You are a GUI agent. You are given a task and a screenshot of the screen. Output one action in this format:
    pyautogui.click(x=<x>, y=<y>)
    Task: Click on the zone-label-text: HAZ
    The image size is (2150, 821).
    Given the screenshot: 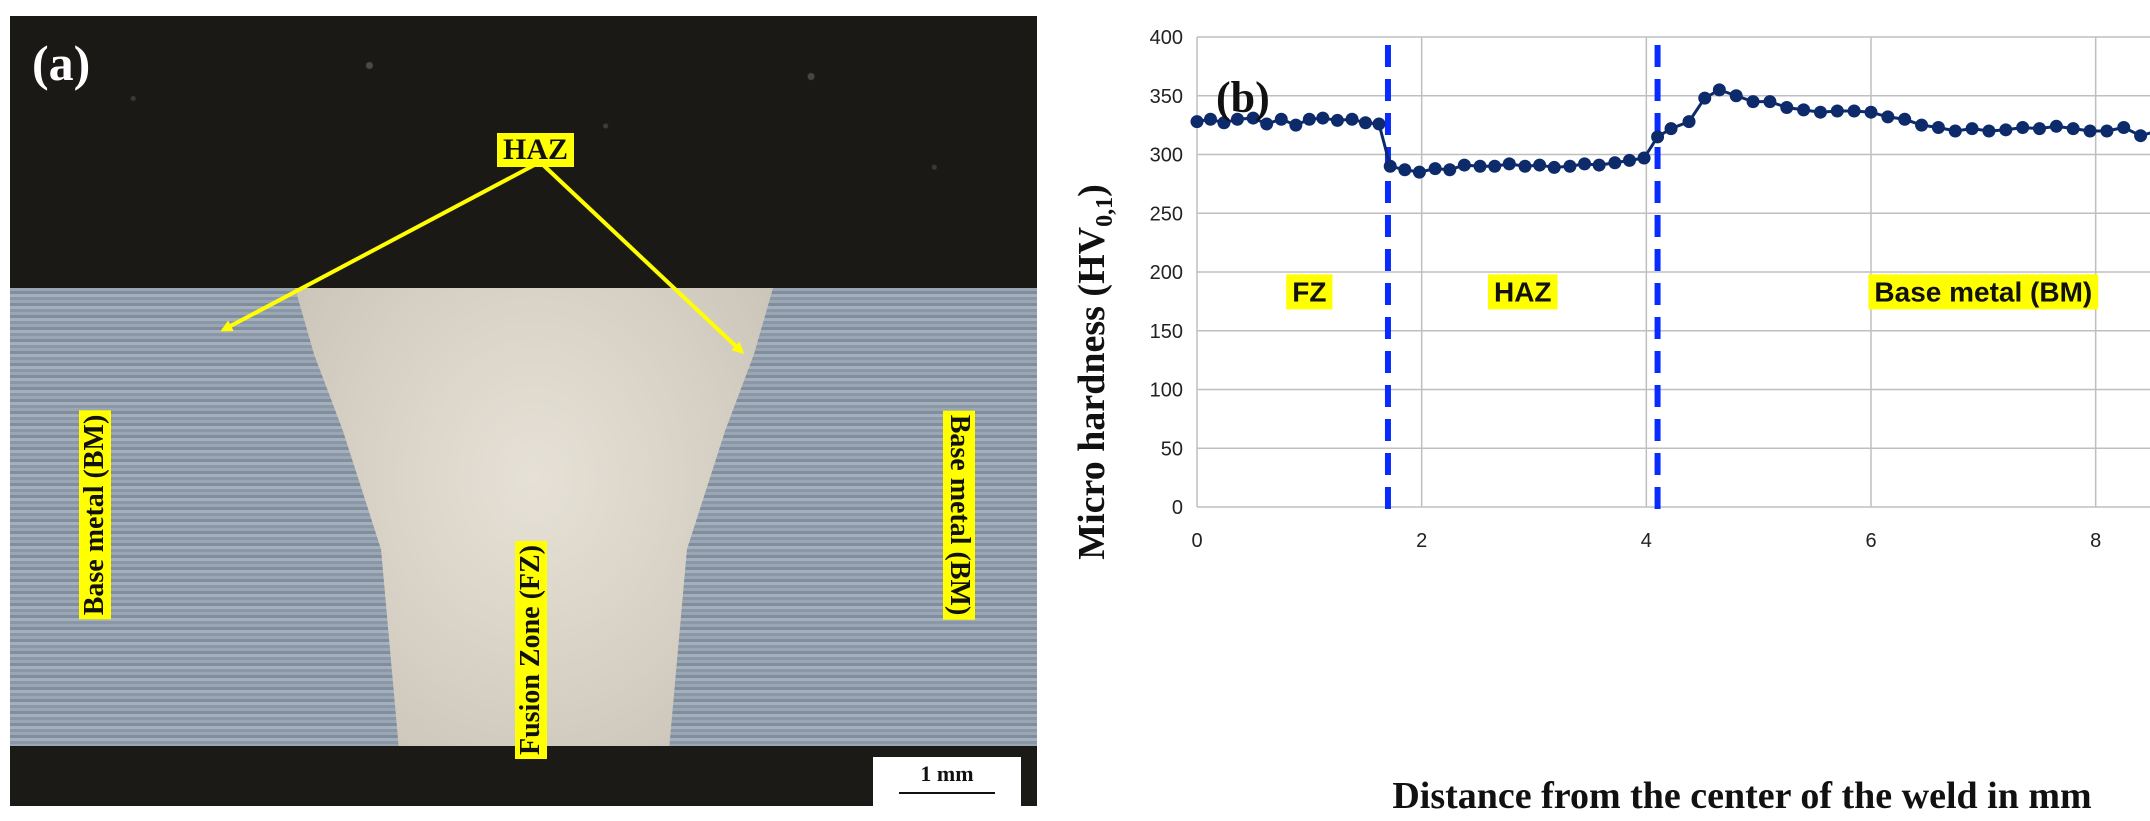 What is the action you would take?
    pyautogui.click(x=1523, y=291)
    